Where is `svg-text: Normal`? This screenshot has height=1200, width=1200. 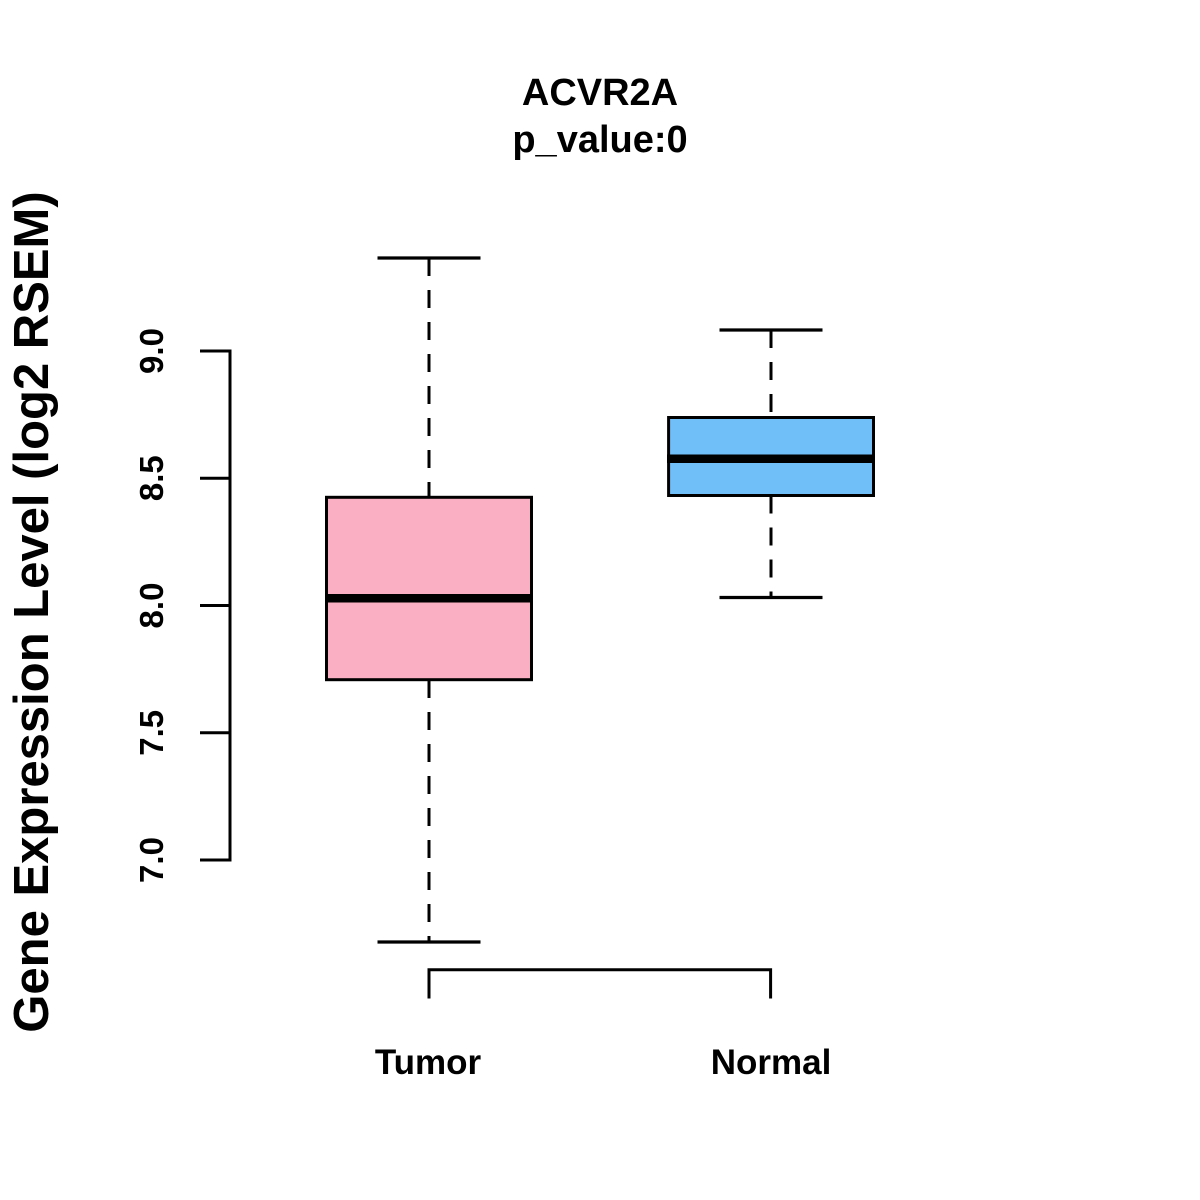 svg-text: Normal is located at coordinates (771, 1062).